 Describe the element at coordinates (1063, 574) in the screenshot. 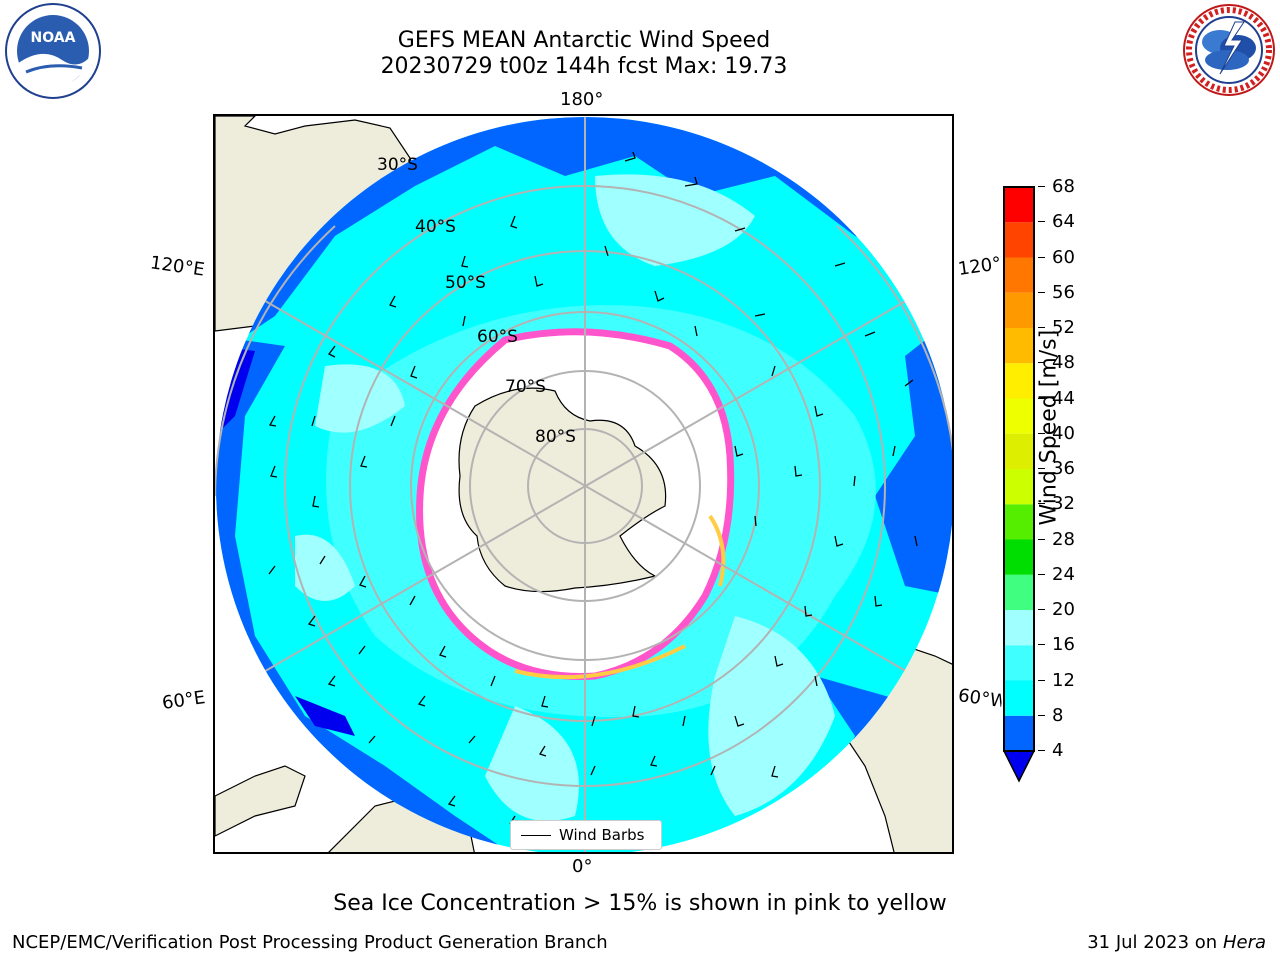

I see `colorbar-tick-label: 24` at that location.